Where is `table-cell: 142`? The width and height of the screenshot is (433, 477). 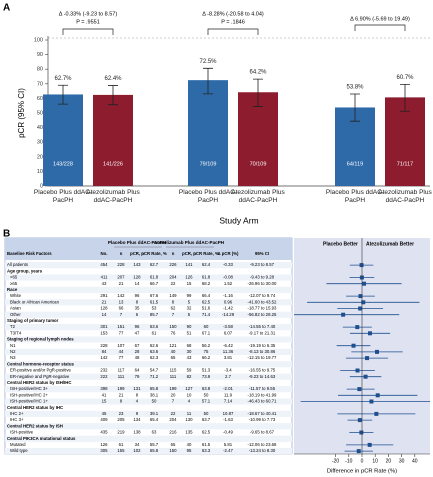
table-cell: 142 is located at coordinates (121, 295).